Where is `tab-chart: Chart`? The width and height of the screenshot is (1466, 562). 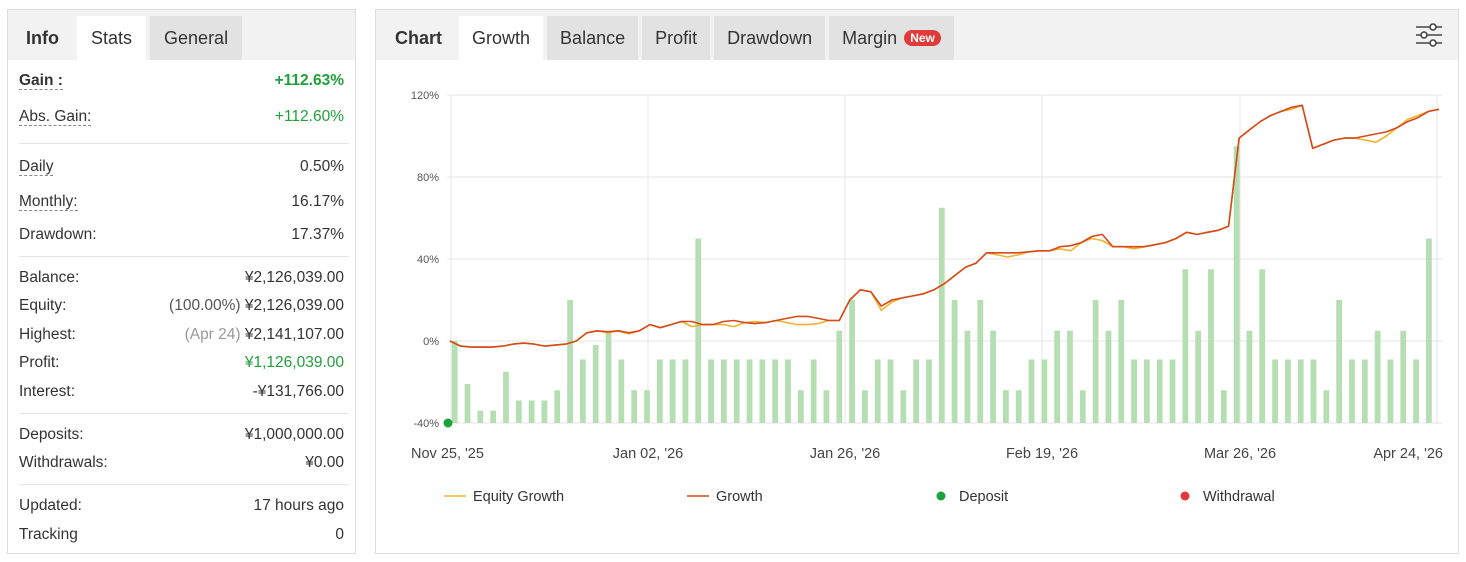 tab-chart: Chart is located at coordinates (419, 37).